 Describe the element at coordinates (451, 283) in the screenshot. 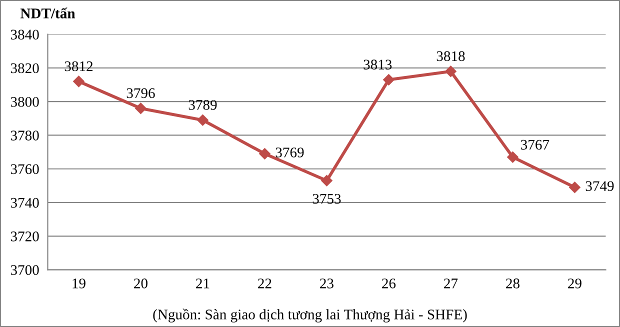

I see `x-tick-label: 27` at that location.